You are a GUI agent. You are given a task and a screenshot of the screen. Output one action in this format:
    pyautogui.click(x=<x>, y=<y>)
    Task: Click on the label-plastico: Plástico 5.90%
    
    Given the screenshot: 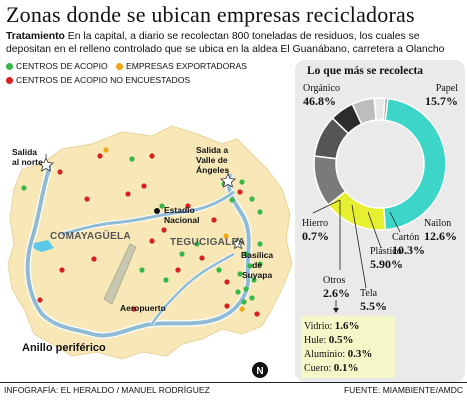 What is the action you would take?
    pyautogui.click(x=386, y=259)
    